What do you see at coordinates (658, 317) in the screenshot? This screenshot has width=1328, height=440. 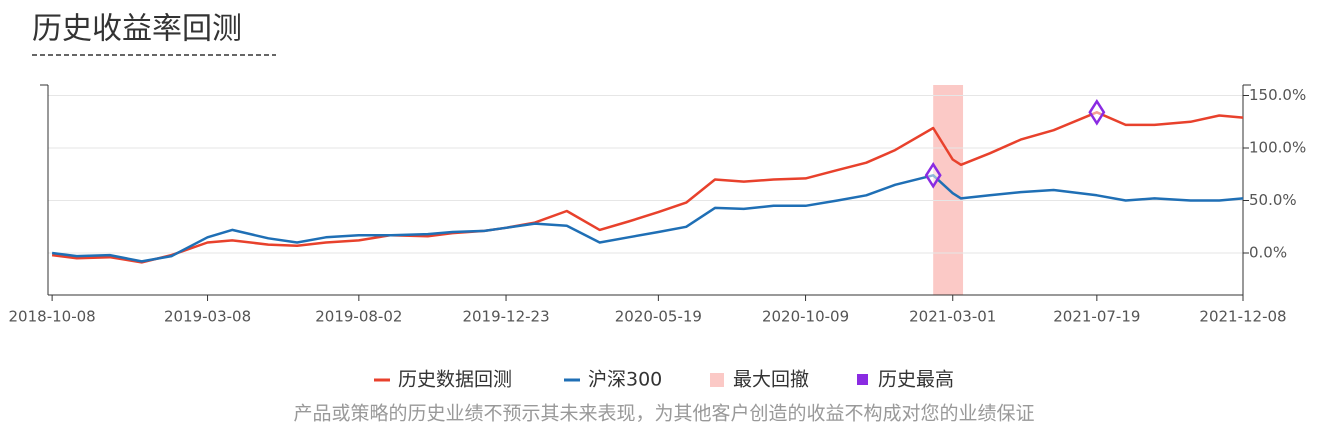 I see `x-tick-label: 2020-05-19` at bounding box center [658, 317].